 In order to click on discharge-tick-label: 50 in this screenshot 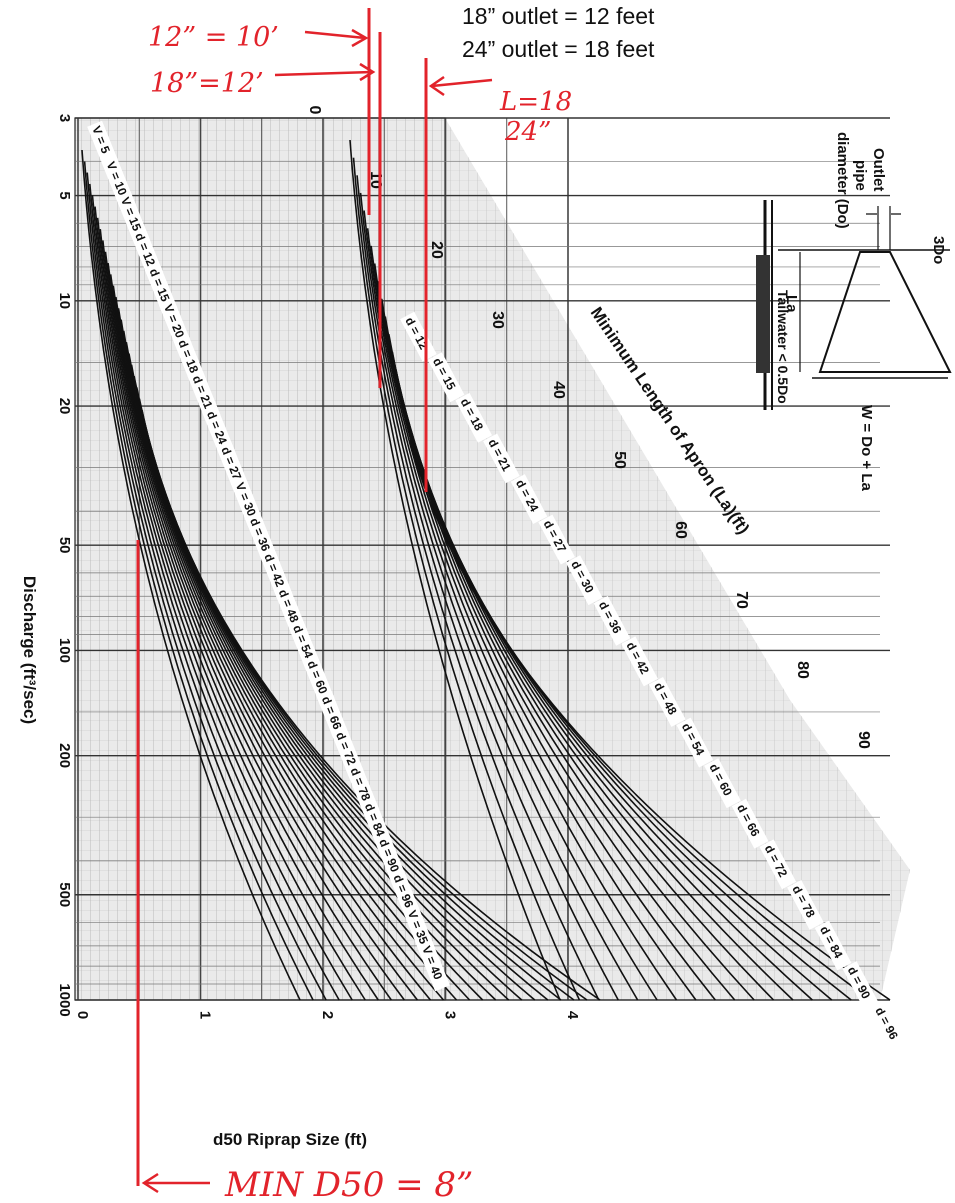, I will do `click(64, 545)`.